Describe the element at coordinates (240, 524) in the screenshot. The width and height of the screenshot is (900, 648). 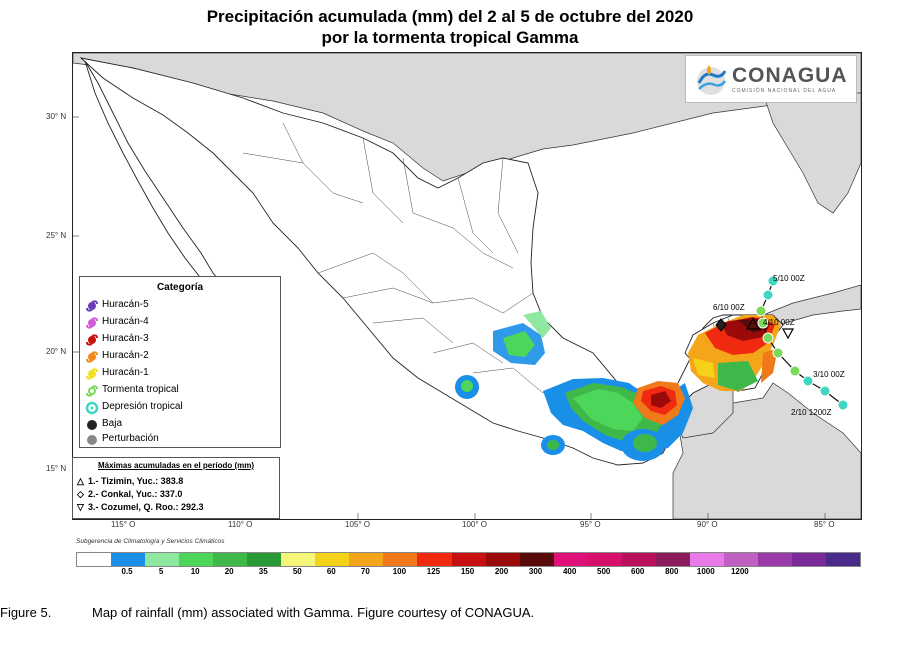
I see `lon-label-110: 110° O` at that location.